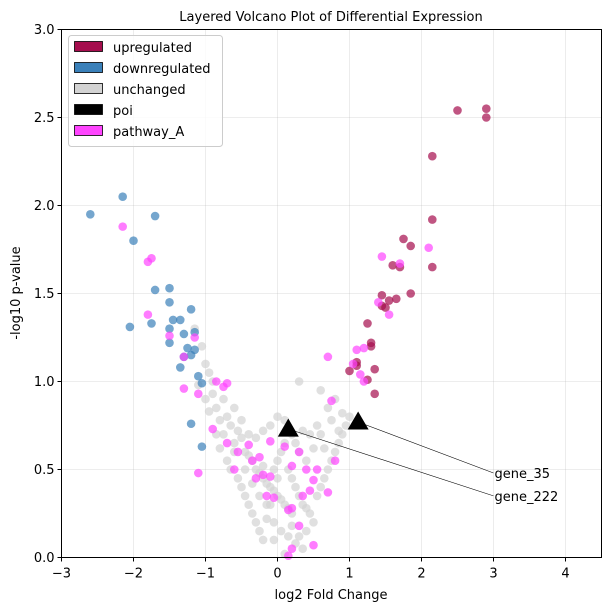 The width and height of the screenshot is (611, 611). I want to click on y-tick-label: 2.5, so click(44, 118).